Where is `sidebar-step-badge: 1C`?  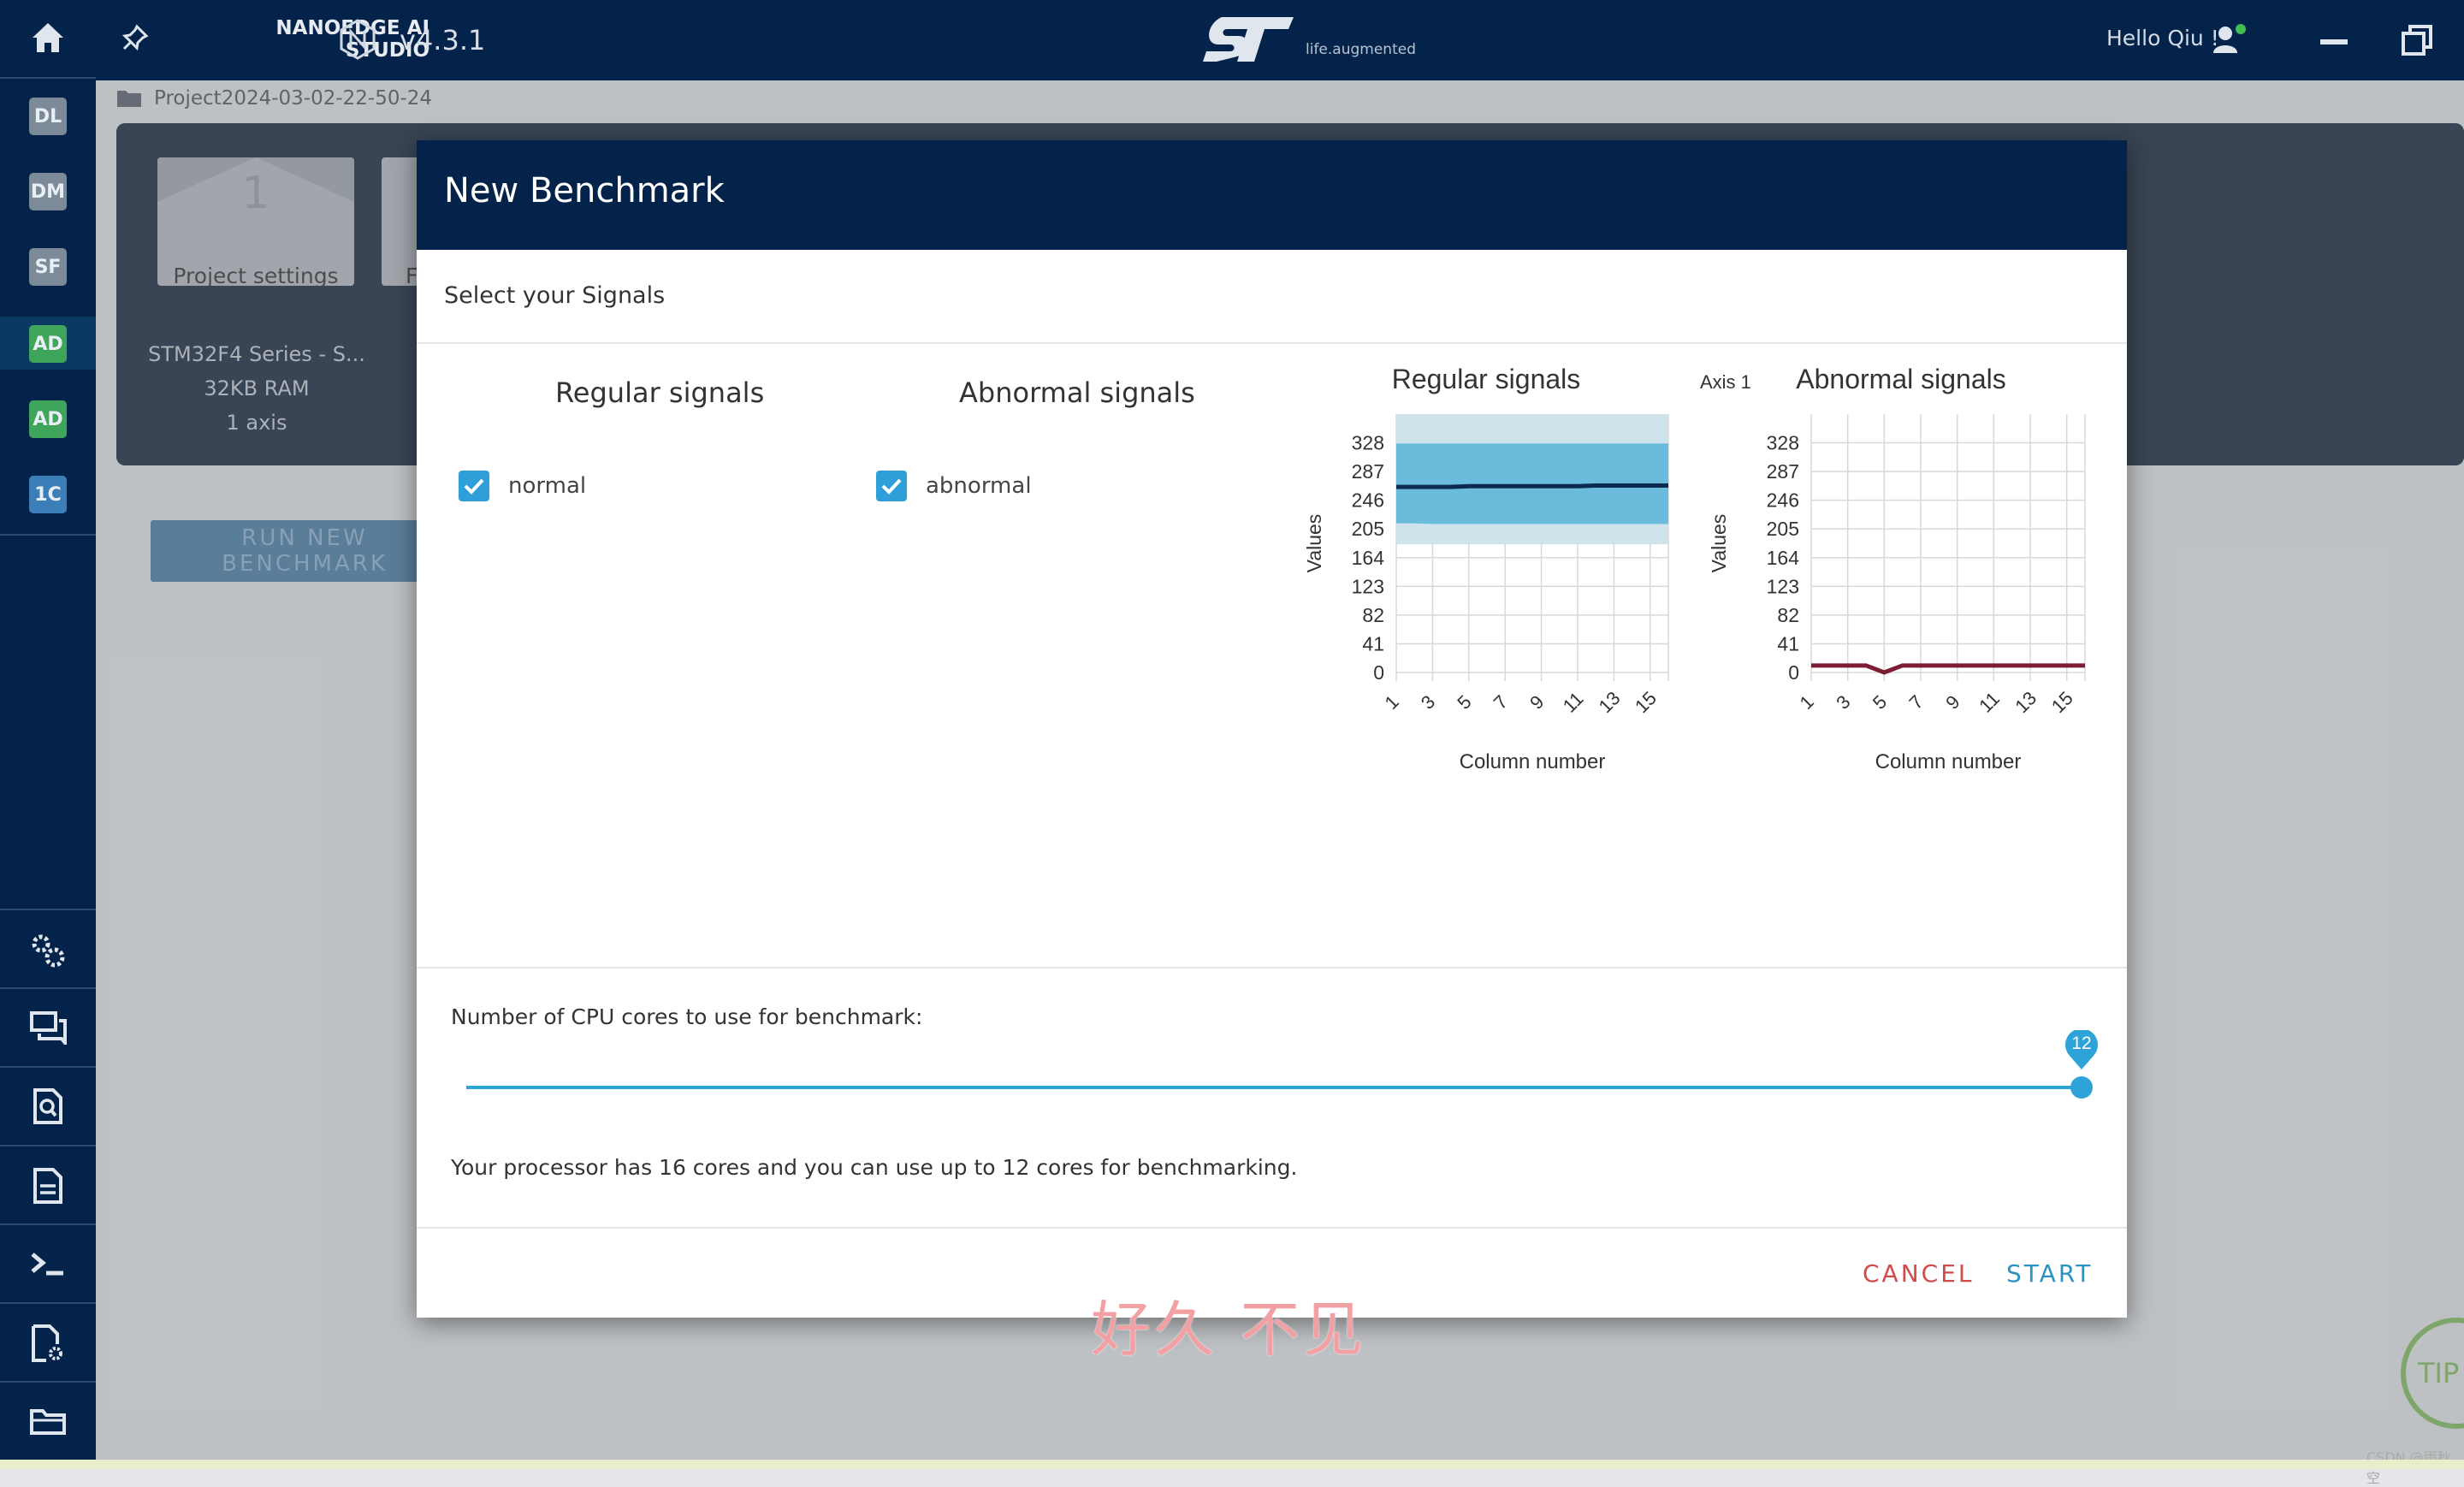 sidebar-step-badge: 1C is located at coordinates (48, 494).